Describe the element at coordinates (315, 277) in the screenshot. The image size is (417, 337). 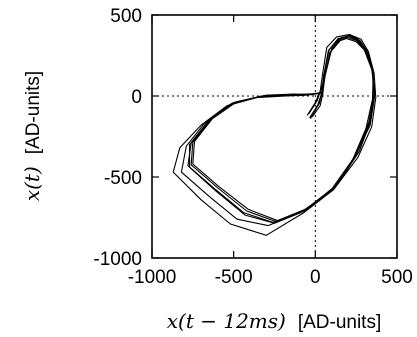
I see `x-tick-label: 0` at that location.